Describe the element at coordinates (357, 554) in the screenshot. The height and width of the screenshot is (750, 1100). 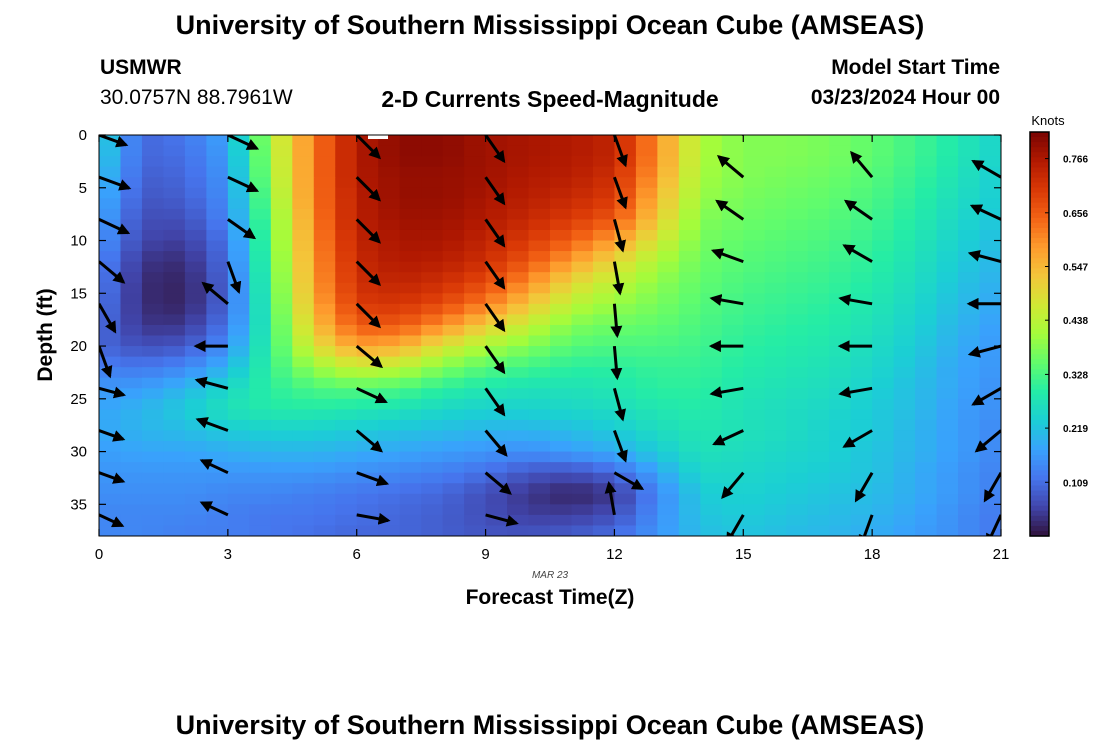
I see `x-tick-label: 6` at that location.